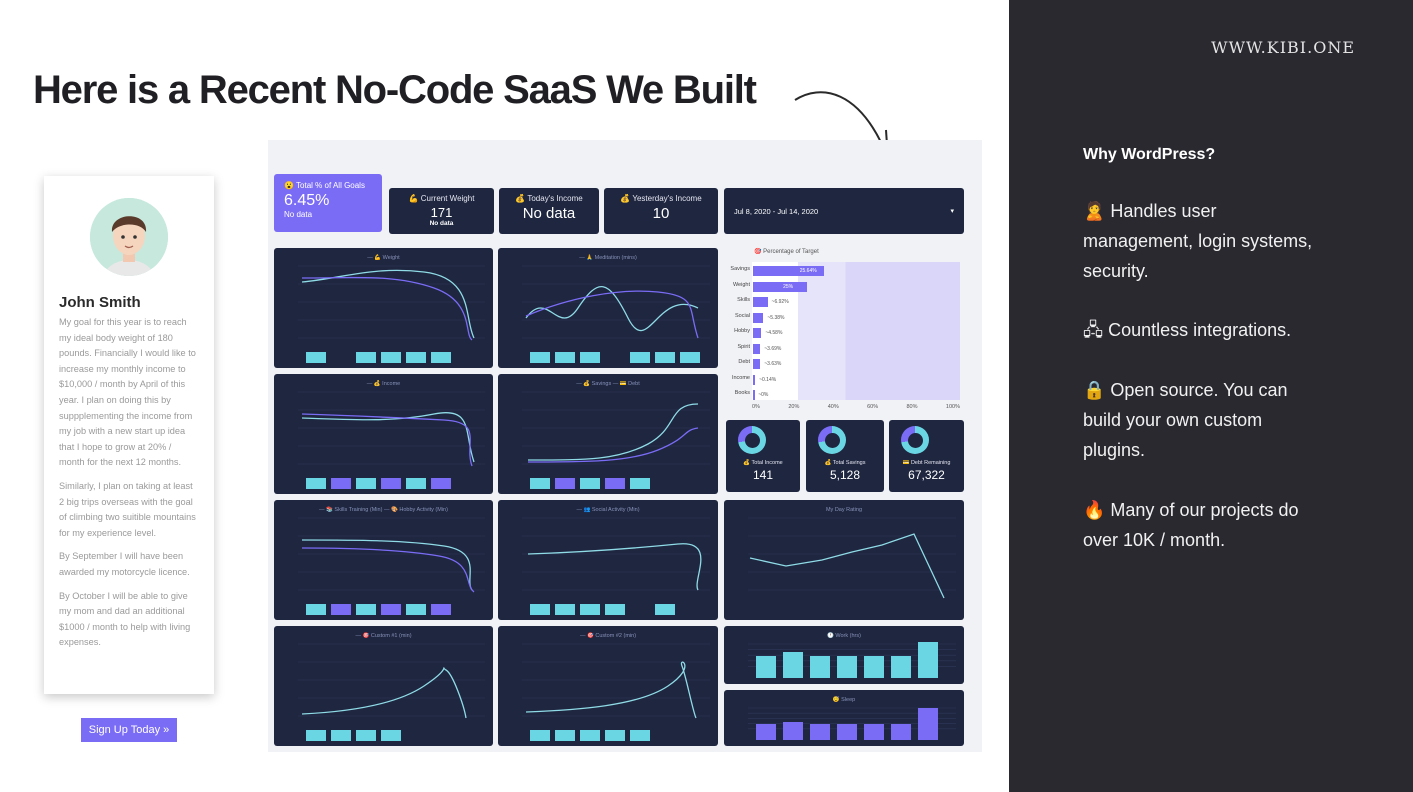  I want to click on today-income-tile: 💰 Today's Income No data, so click(549, 211).